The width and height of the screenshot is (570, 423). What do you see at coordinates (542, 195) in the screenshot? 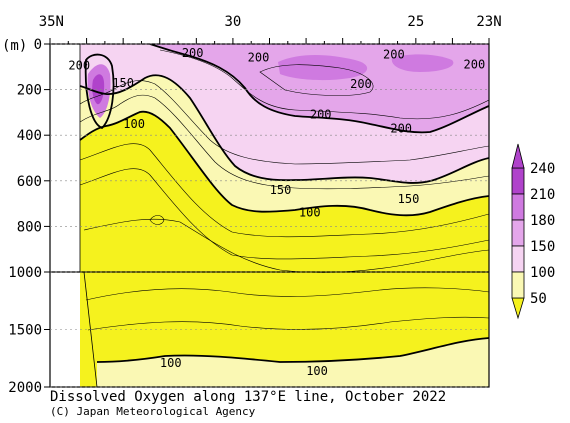
I see `colorbar-label: 210` at bounding box center [542, 195].